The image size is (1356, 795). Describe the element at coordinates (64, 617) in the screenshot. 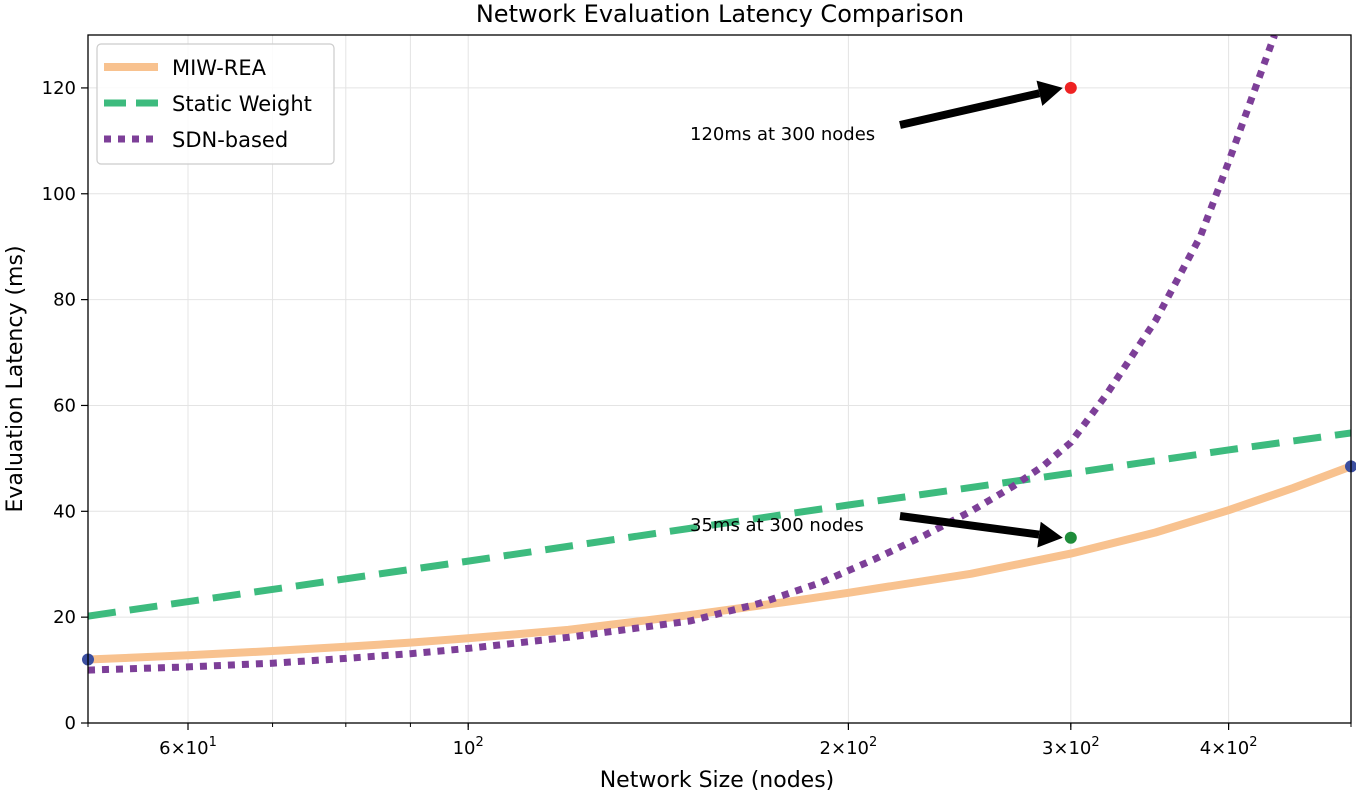

I see `y-tick-label: 20` at that location.